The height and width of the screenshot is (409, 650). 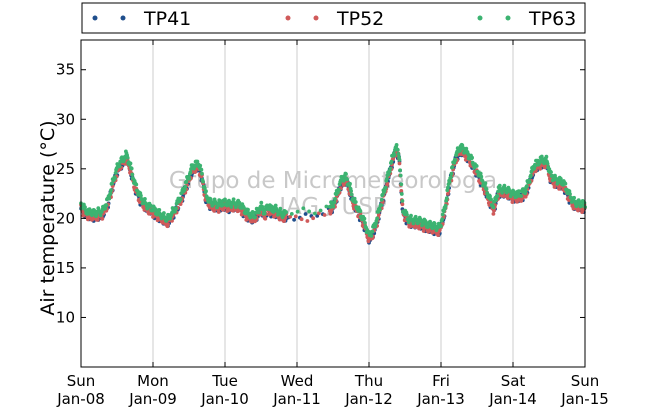 I want to click on x-tick-label-date: Jan-09, so click(x=152, y=399).